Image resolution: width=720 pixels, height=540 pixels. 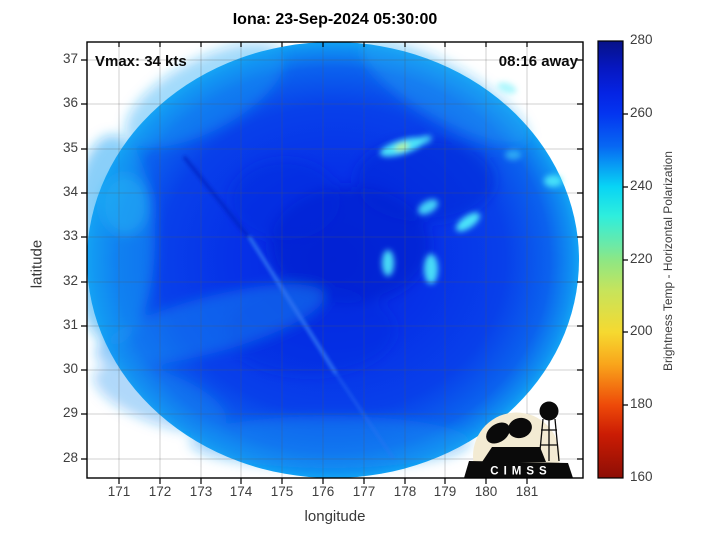 What do you see at coordinates (610, 259) in the screenshot?
I see `colorbar` at bounding box center [610, 259].